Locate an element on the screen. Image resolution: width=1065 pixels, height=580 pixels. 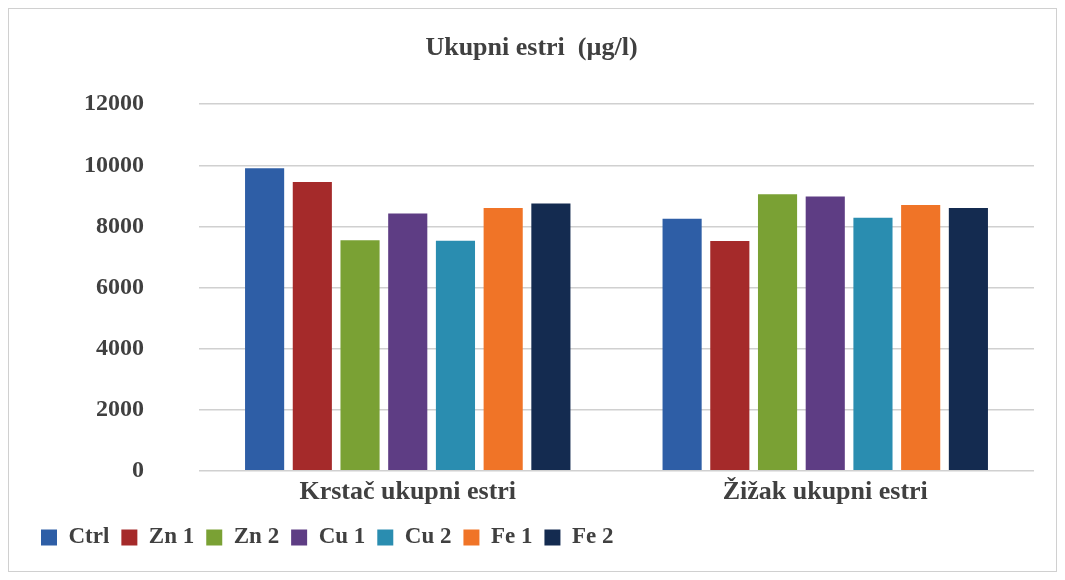
y-tick-label: 6000 is located at coordinates (120, 285).